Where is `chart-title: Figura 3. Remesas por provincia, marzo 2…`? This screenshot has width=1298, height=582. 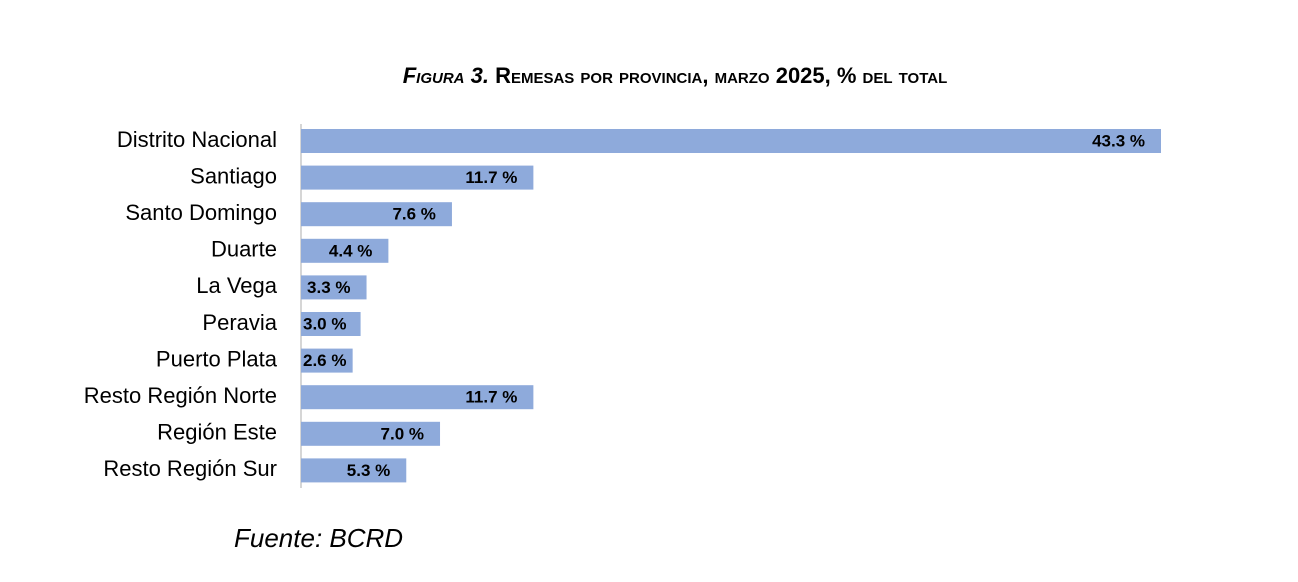 chart-title: Figura 3. Remesas por provincia, marzo 2… is located at coordinates (675, 75).